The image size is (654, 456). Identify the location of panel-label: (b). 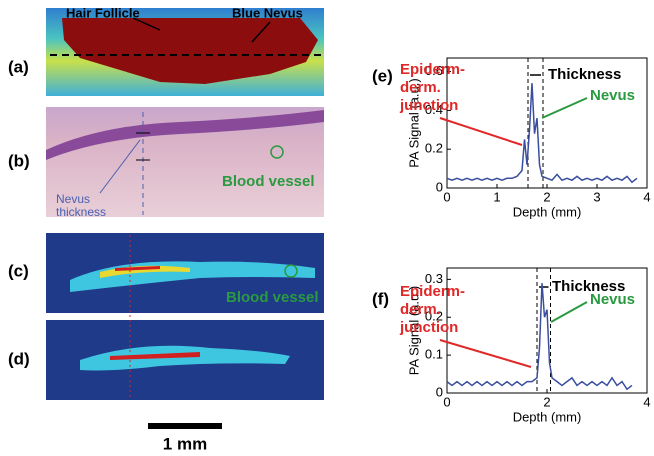
(19, 160).